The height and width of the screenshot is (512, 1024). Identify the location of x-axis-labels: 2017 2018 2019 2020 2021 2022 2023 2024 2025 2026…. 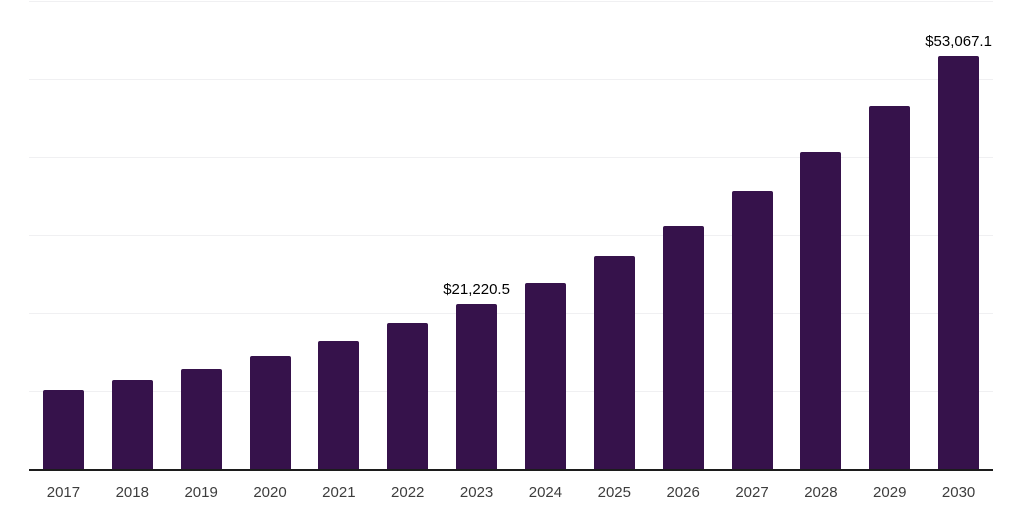
(511, 493).